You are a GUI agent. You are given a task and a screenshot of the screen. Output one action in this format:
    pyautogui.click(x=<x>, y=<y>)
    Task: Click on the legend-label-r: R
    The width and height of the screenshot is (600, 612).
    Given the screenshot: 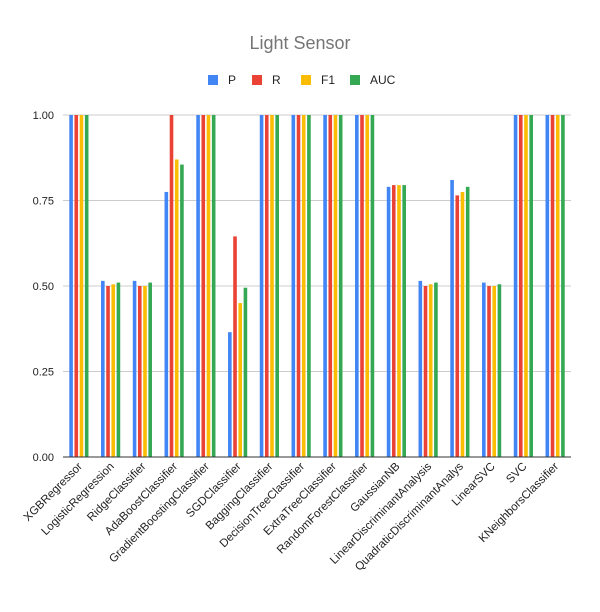 What is the action you would take?
    pyautogui.click(x=276, y=80)
    